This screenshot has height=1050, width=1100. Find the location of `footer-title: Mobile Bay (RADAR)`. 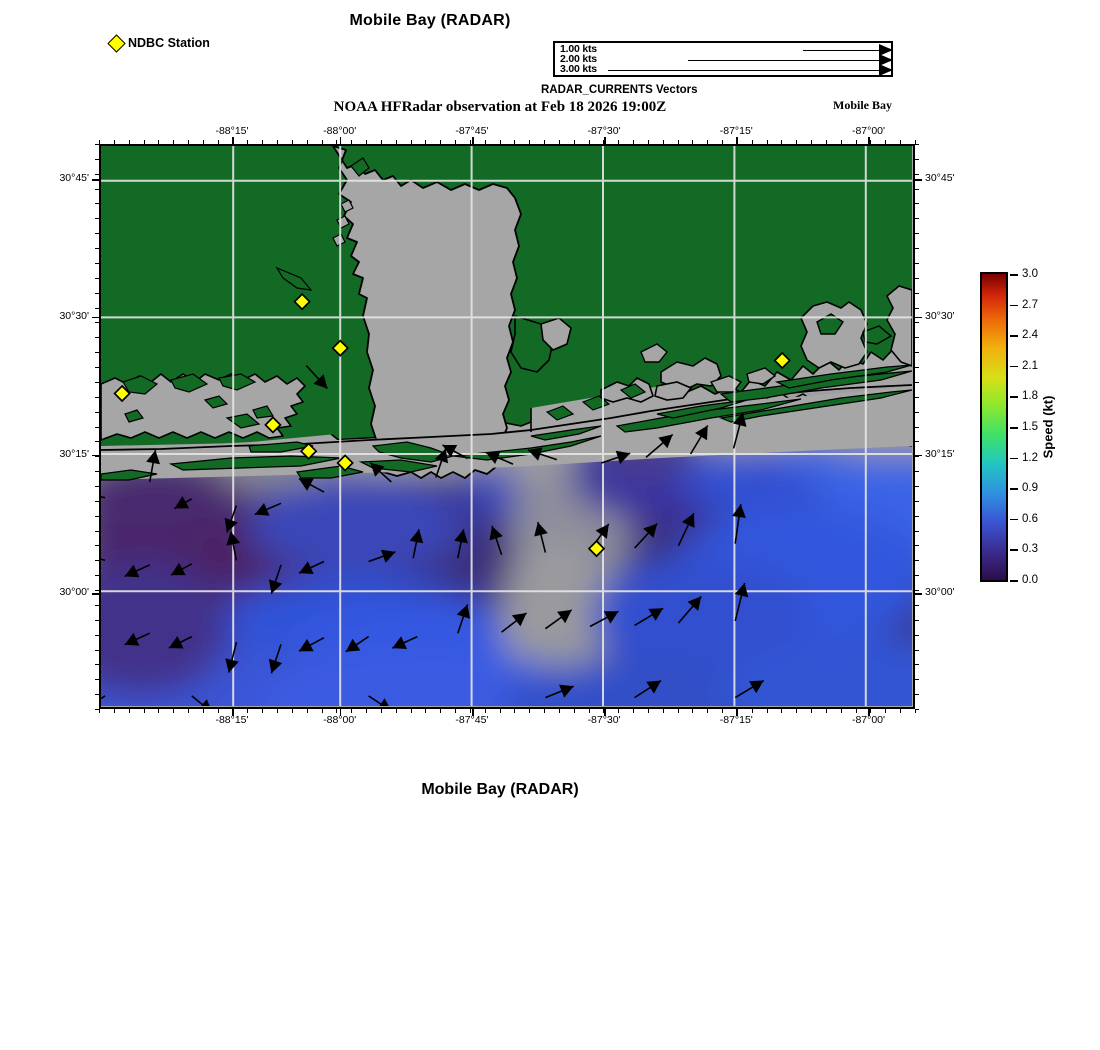

footer-title: Mobile Bay (RADAR) is located at coordinates (500, 789).